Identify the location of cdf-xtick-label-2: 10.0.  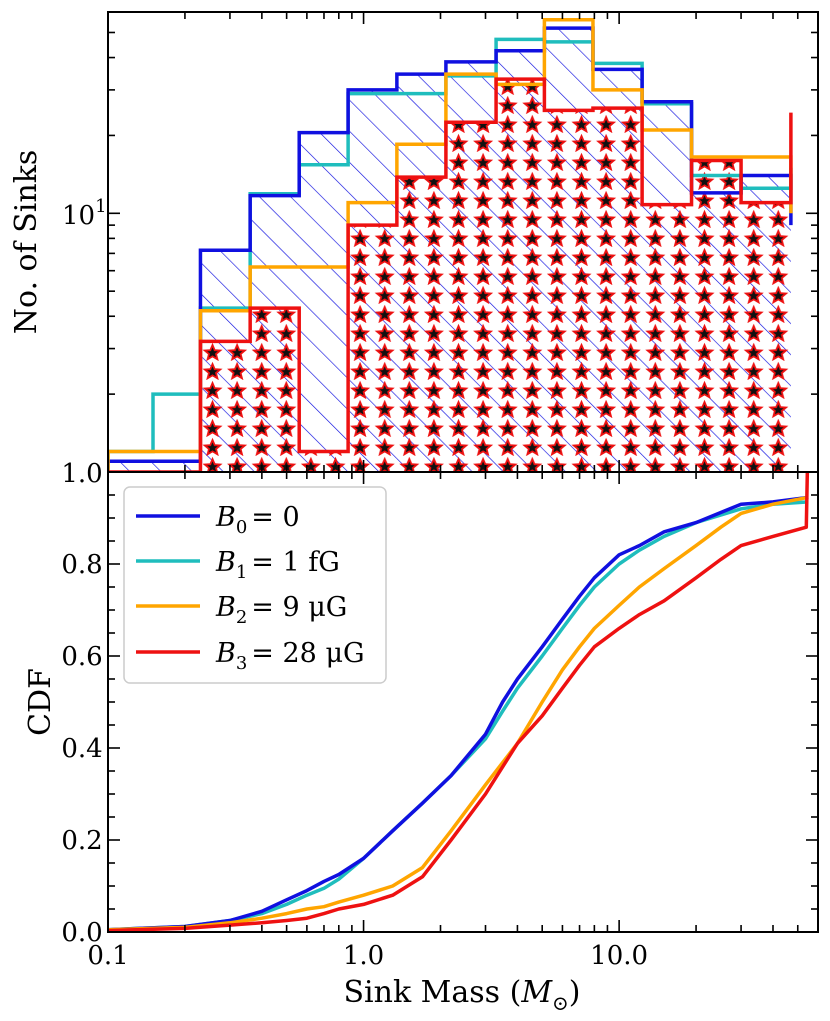
(619, 956).